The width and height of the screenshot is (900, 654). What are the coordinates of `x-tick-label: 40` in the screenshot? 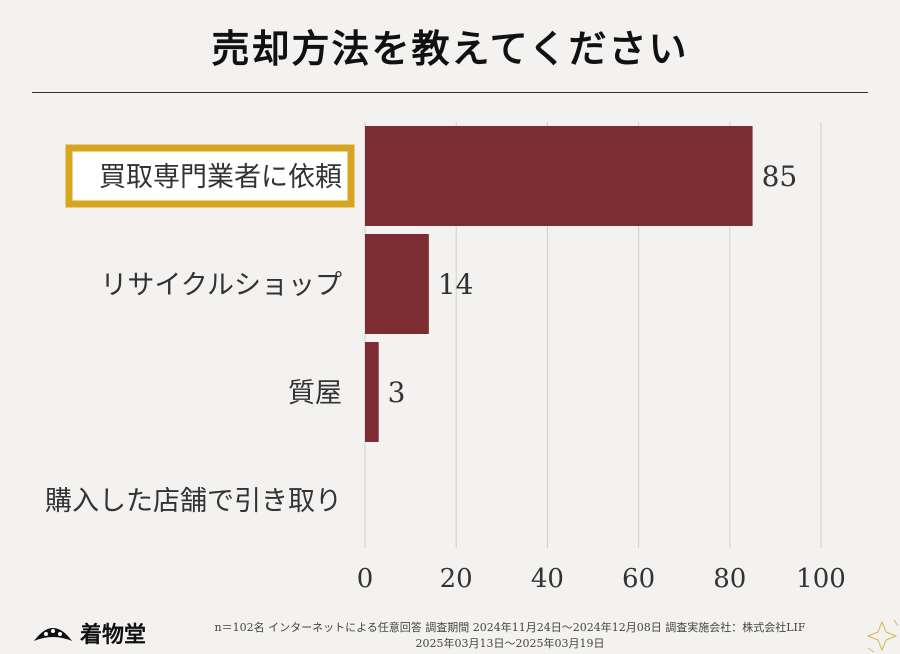 It's located at (547, 579).